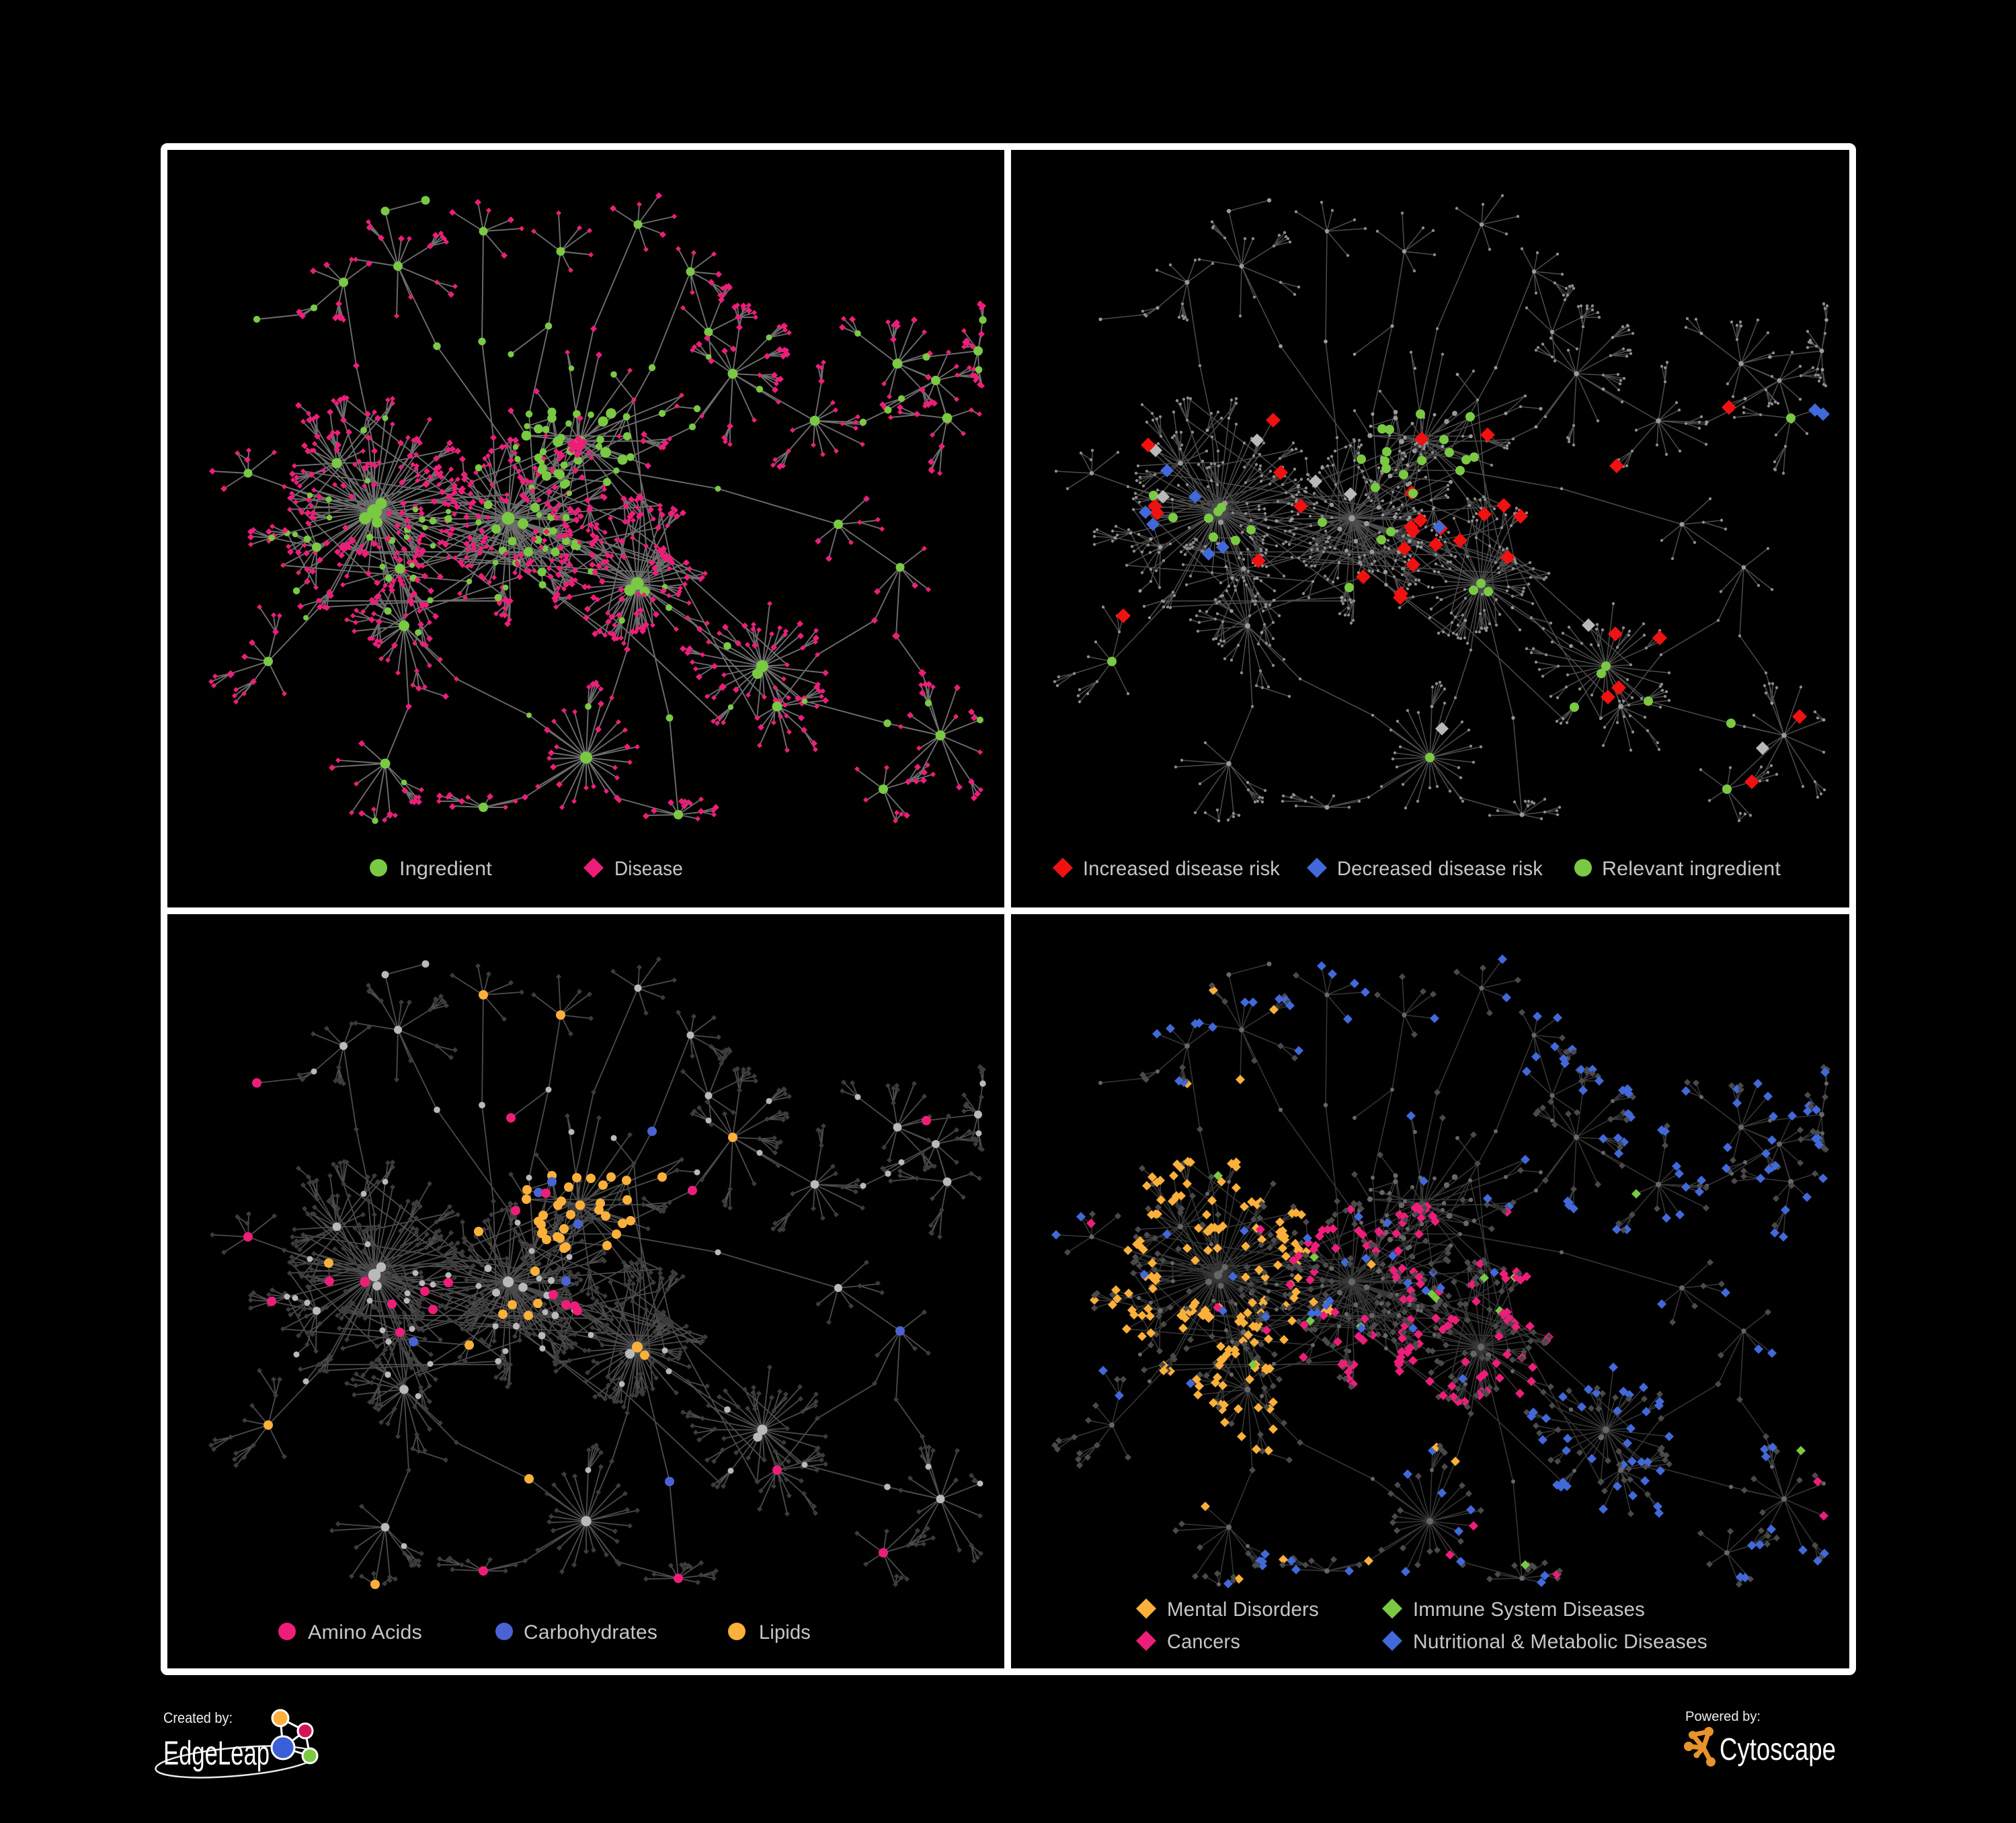  I want to click on svg-text: Relevant ingredient, so click(1691, 869).